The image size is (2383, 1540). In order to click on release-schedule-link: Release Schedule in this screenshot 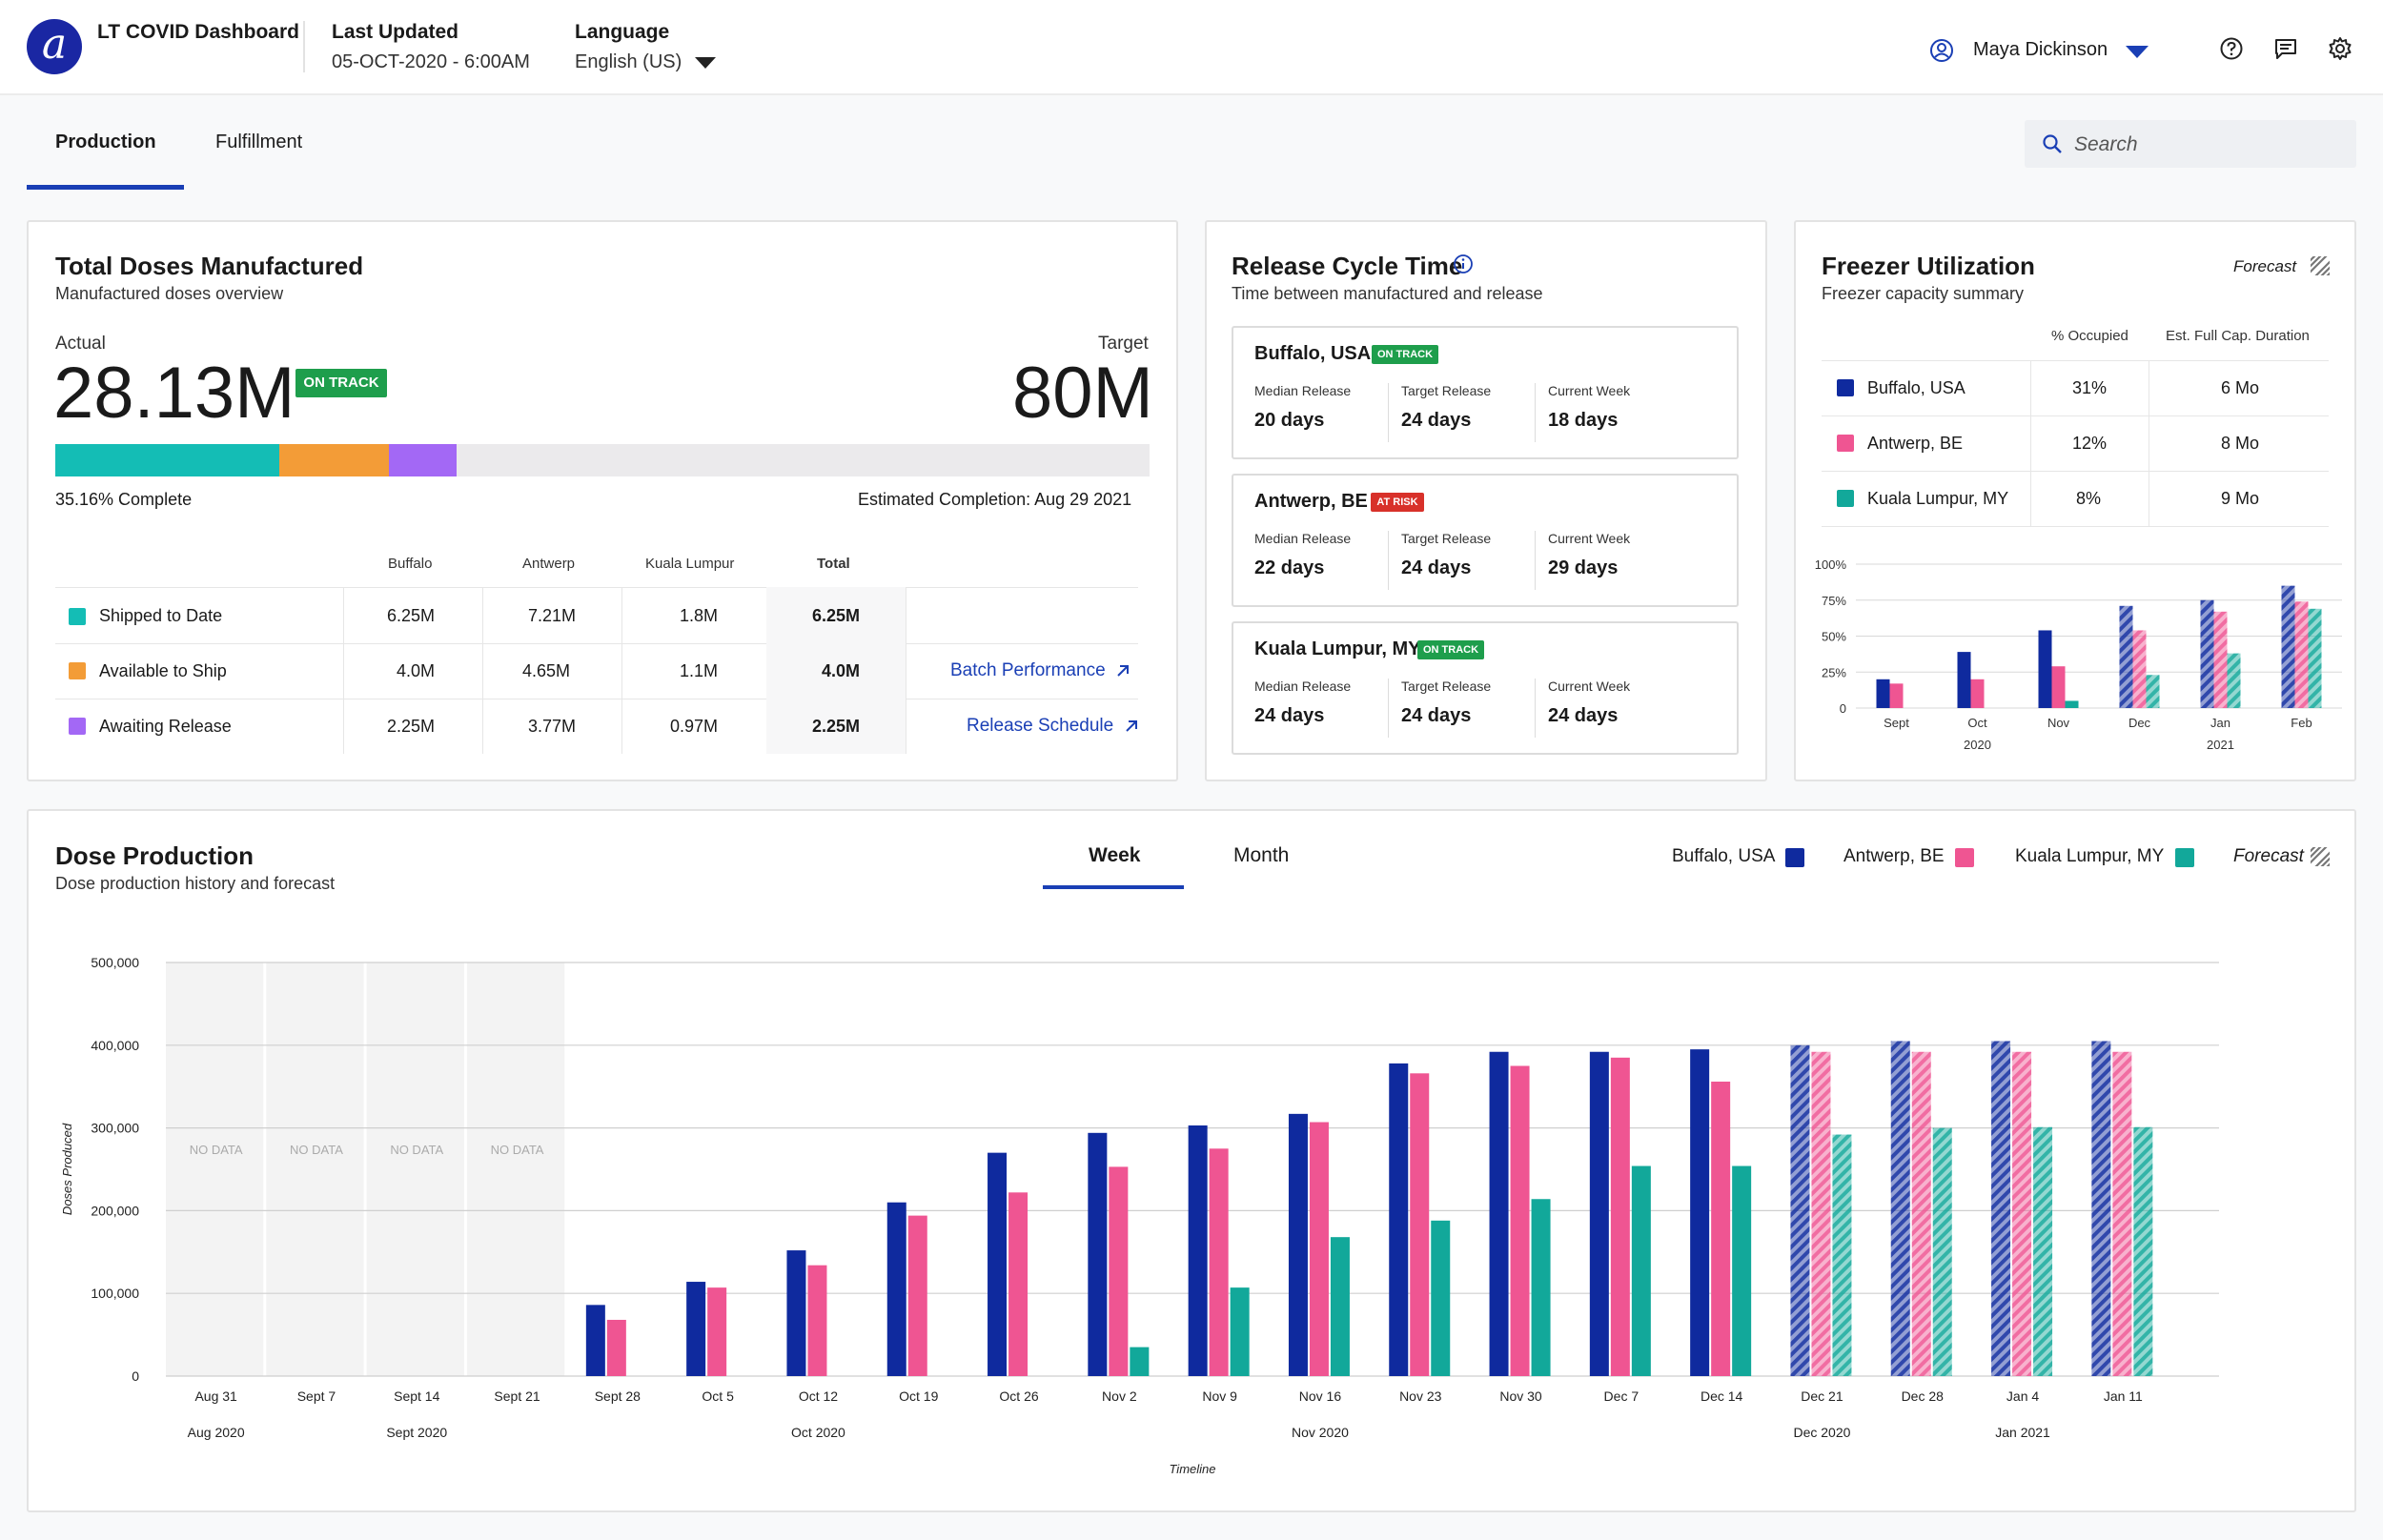, I will do `click(1054, 726)`.